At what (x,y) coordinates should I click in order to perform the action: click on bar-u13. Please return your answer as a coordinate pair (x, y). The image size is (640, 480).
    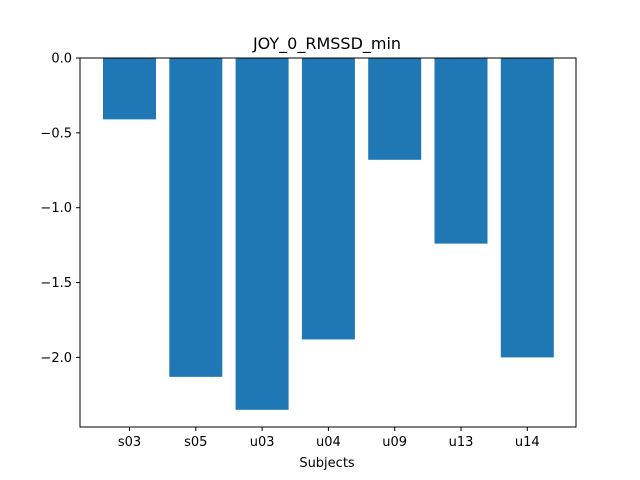
    Looking at the image, I should click on (461, 151).